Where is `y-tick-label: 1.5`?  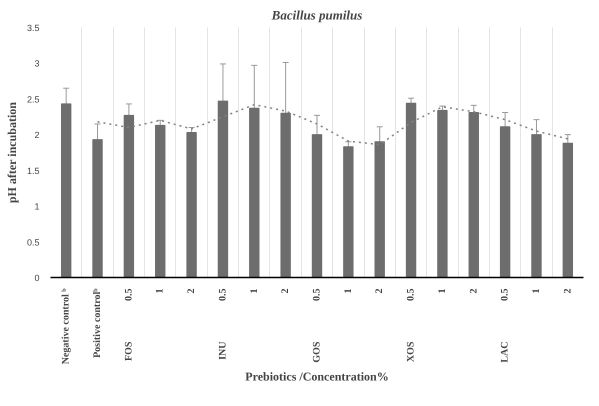 y-tick-label: 1.5 is located at coordinates (33, 171).